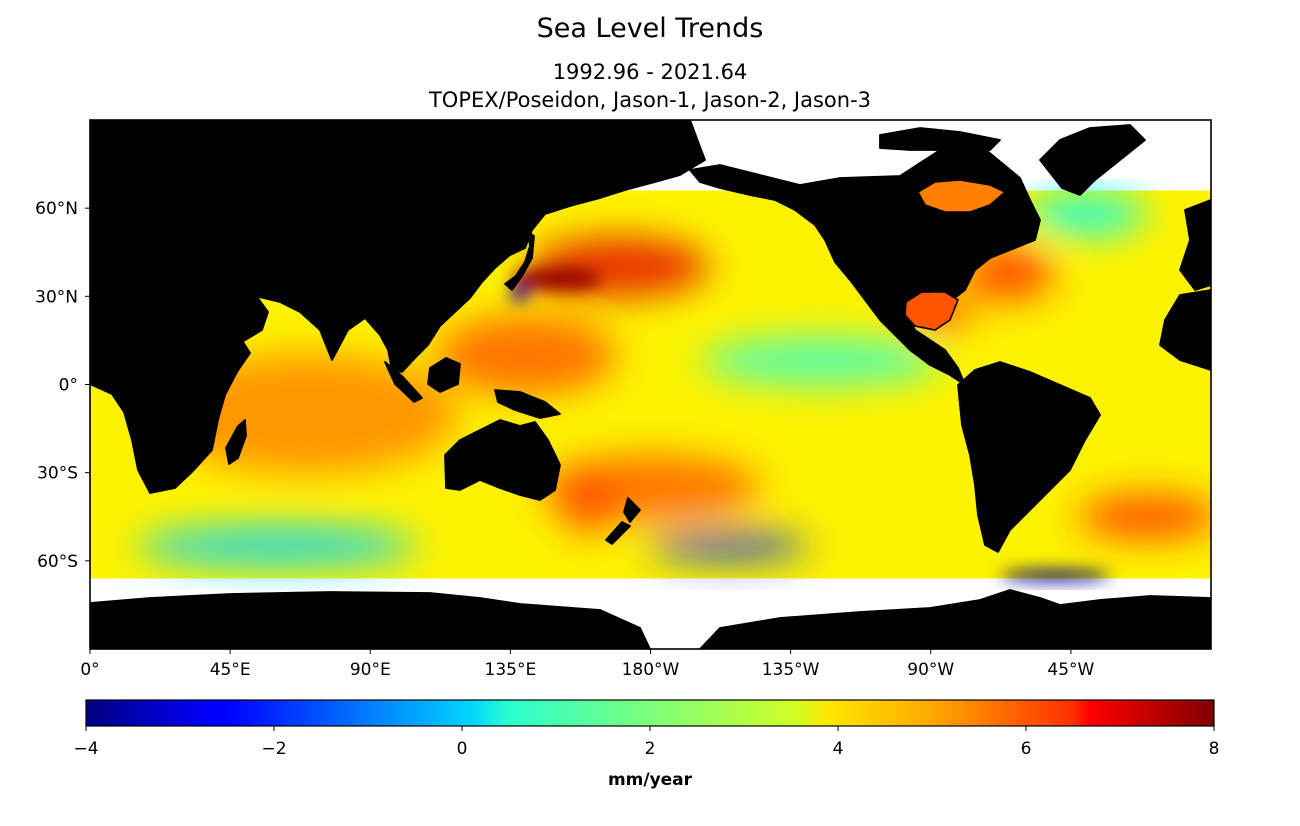  Describe the element at coordinates (1195, 245) in the screenshot. I see `europe-west-edge-land` at that location.